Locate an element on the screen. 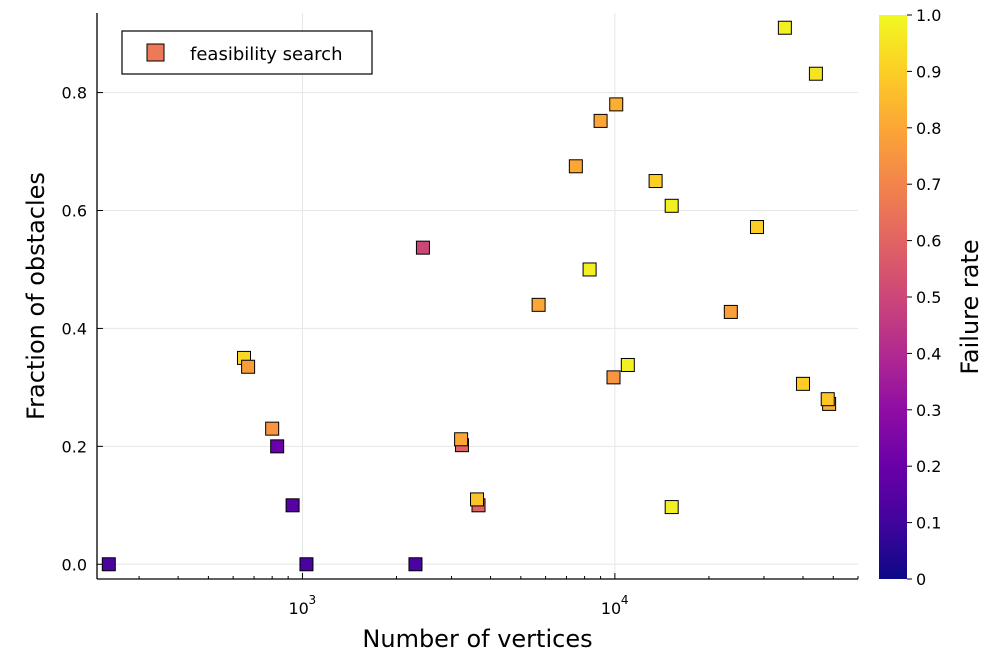 The image size is (983, 655). y-tick-label-2: 0.4 is located at coordinates (74, 328).